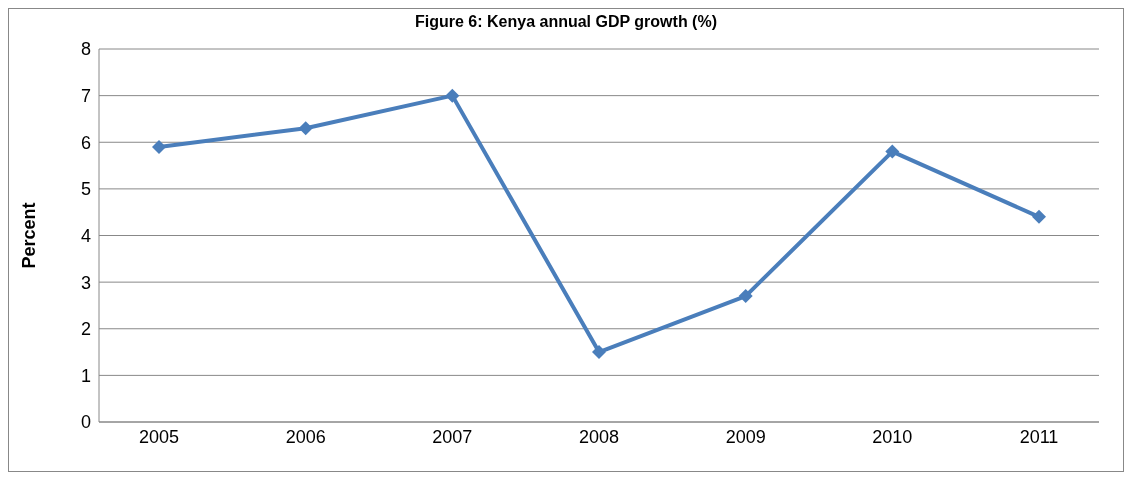 This screenshot has height=480, width=1132. What do you see at coordinates (452, 436) in the screenshot?
I see `x-tick-label: 2007` at bounding box center [452, 436].